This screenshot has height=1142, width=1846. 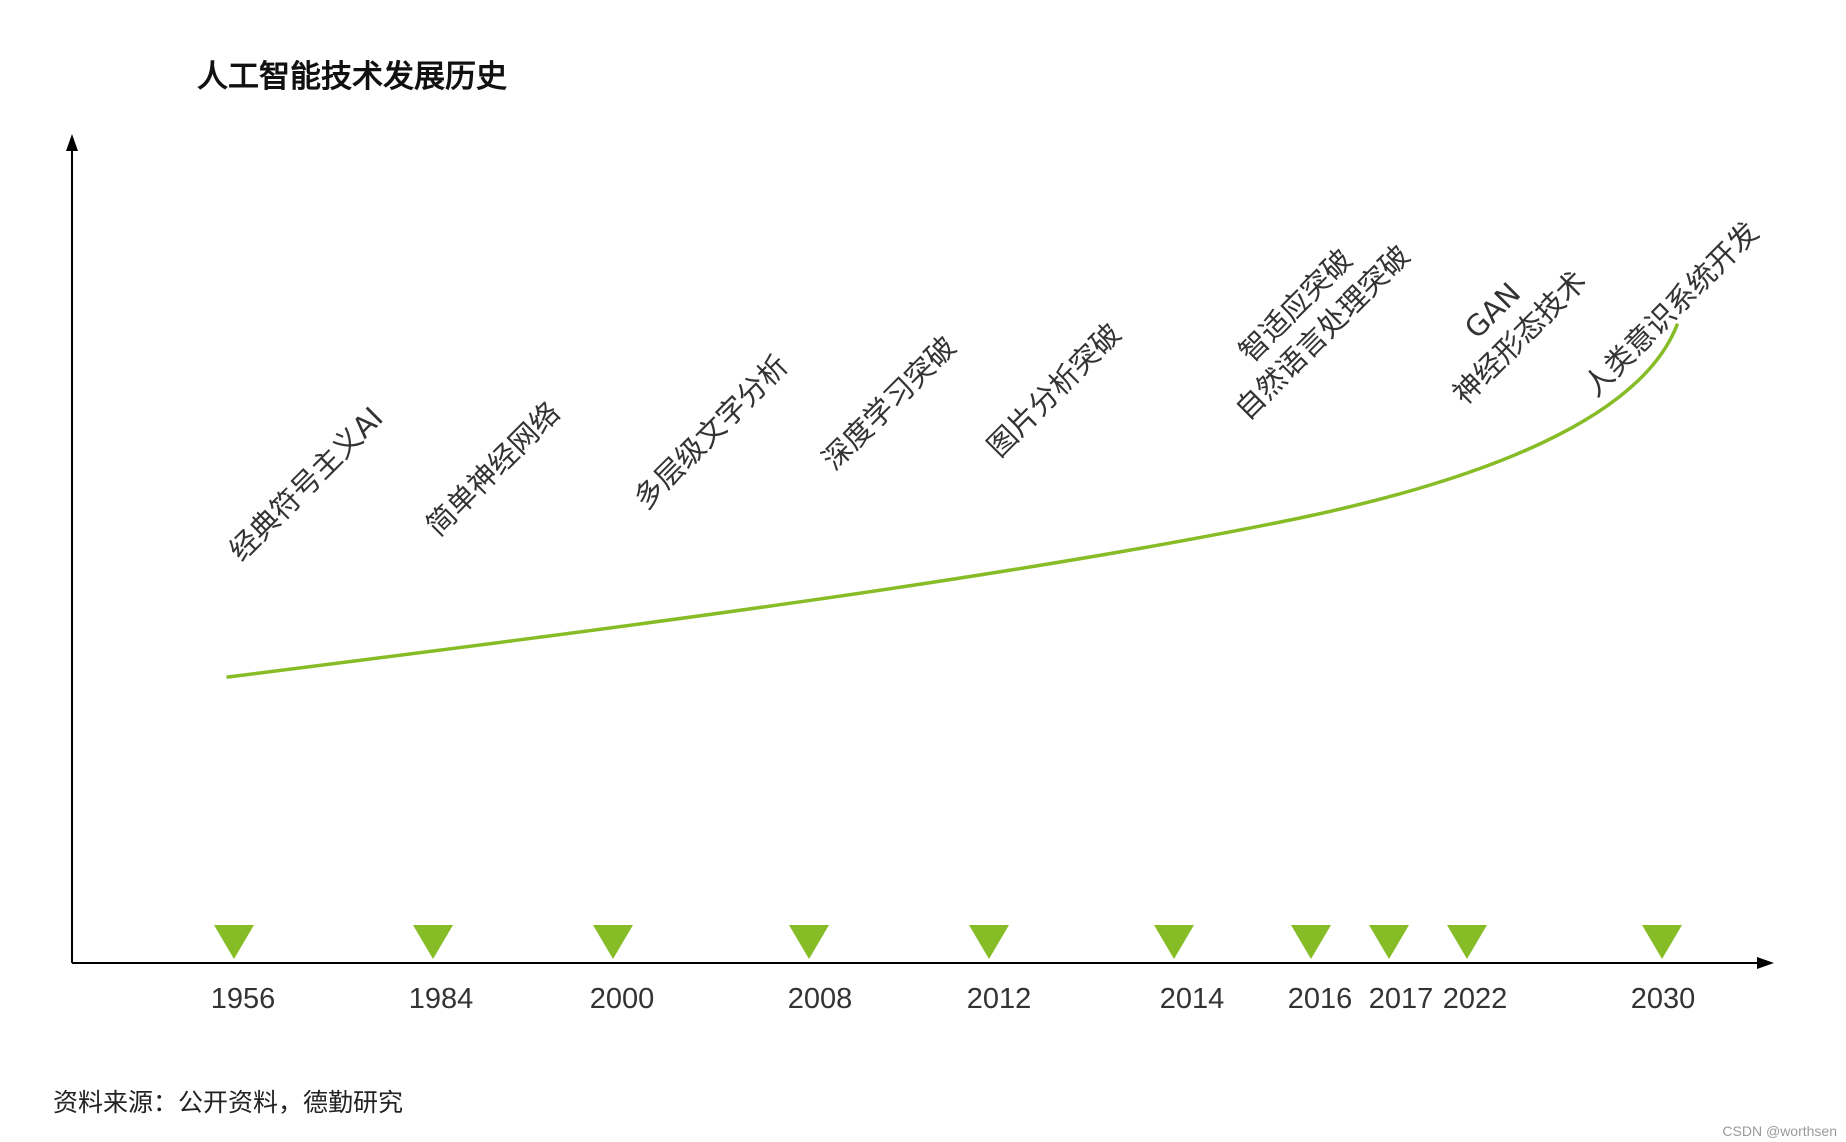 What do you see at coordinates (352, 77) in the screenshot?
I see `figure-title: 人工智能技术发展历史` at bounding box center [352, 77].